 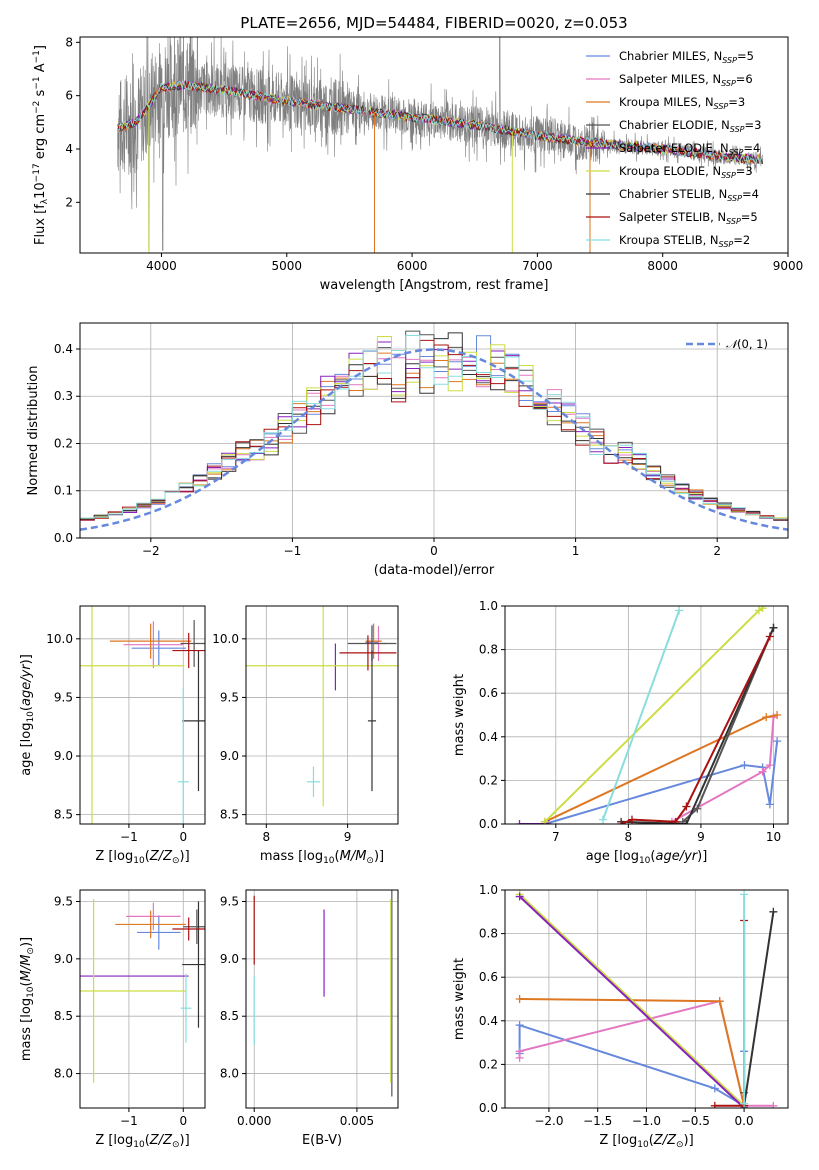 I want to click on spectrum-model-line, so click(x=440, y=123).